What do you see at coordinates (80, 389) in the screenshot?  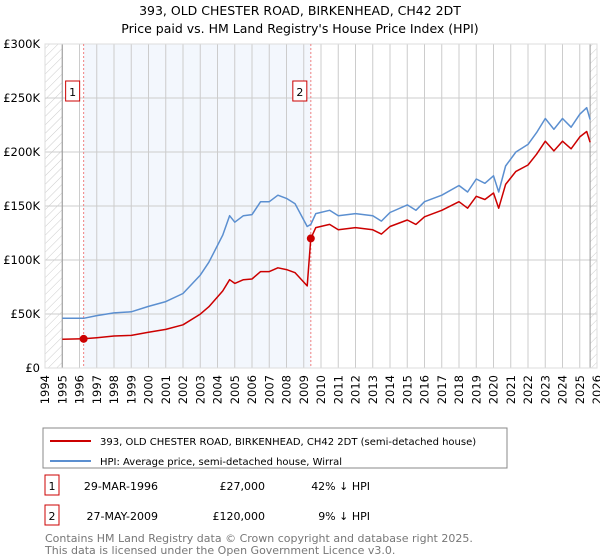 I see `x-tick-label: 1996` at bounding box center [80, 389].